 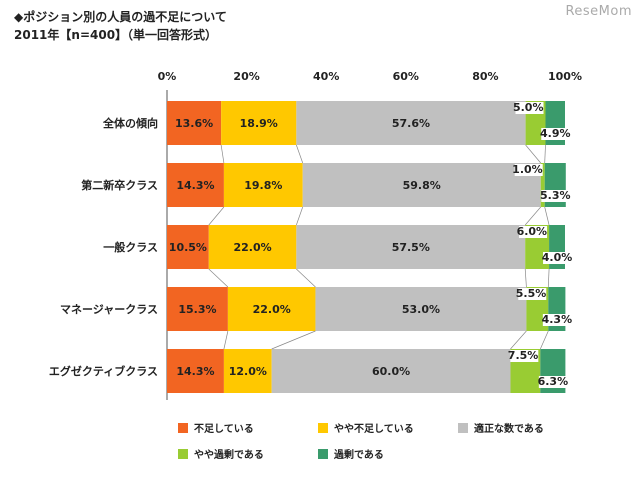 What do you see at coordinates (246, 76) in the screenshot?
I see `x-tick-label: 20%` at bounding box center [246, 76].